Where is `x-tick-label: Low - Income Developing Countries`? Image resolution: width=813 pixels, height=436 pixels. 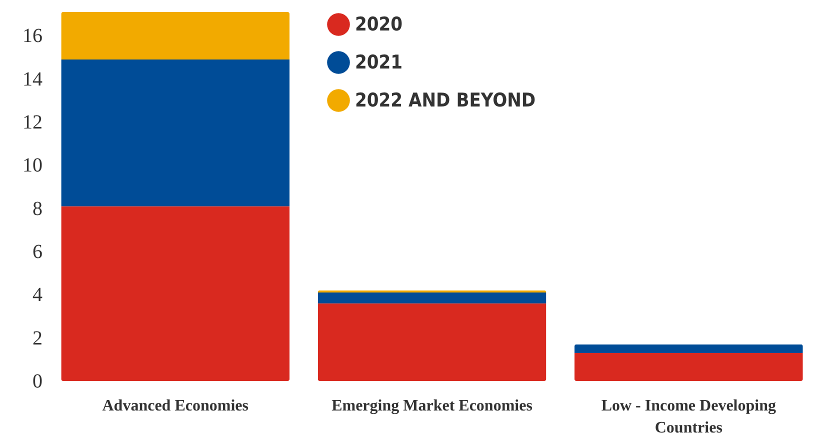
x-tick-label: Low - Income Developing Countries is located at coordinates (688, 417).